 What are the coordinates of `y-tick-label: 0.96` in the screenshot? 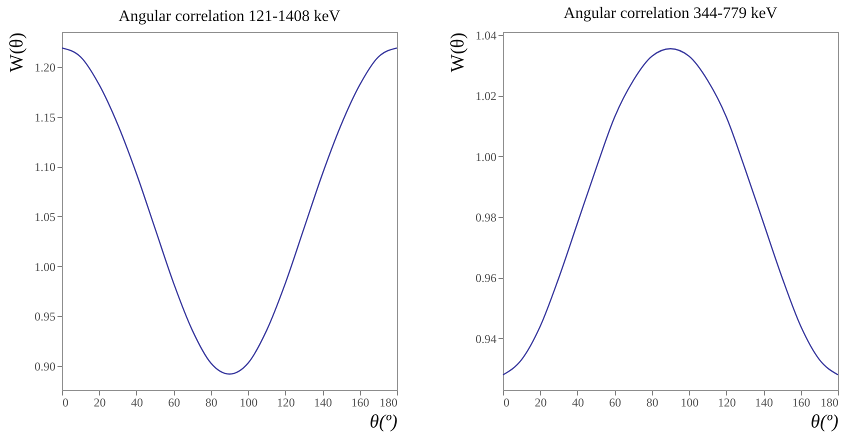 It's located at (486, 278).